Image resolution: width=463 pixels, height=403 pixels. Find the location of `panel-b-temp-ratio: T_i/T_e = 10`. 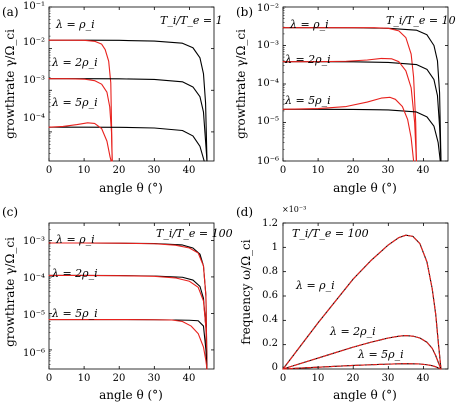

panel-b-temp-ratio: T_i/T_e = 10 is located at coordinates (421, 20).